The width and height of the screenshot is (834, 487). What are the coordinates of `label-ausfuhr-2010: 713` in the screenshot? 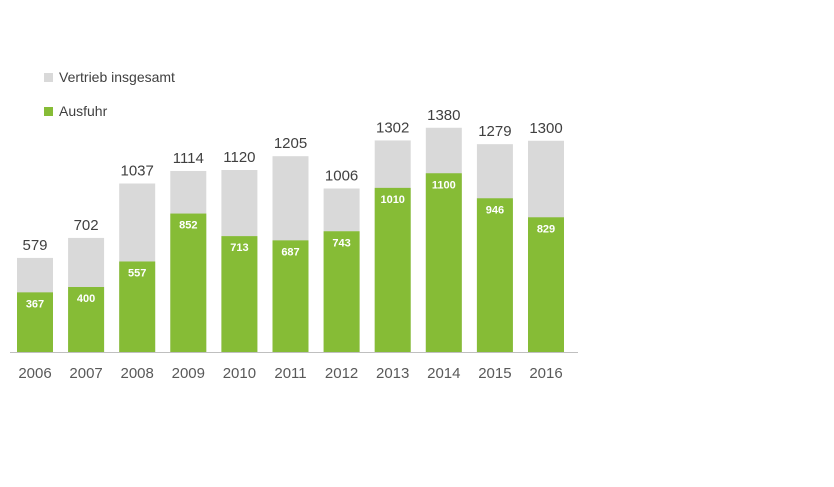 It's located at (239, 248).